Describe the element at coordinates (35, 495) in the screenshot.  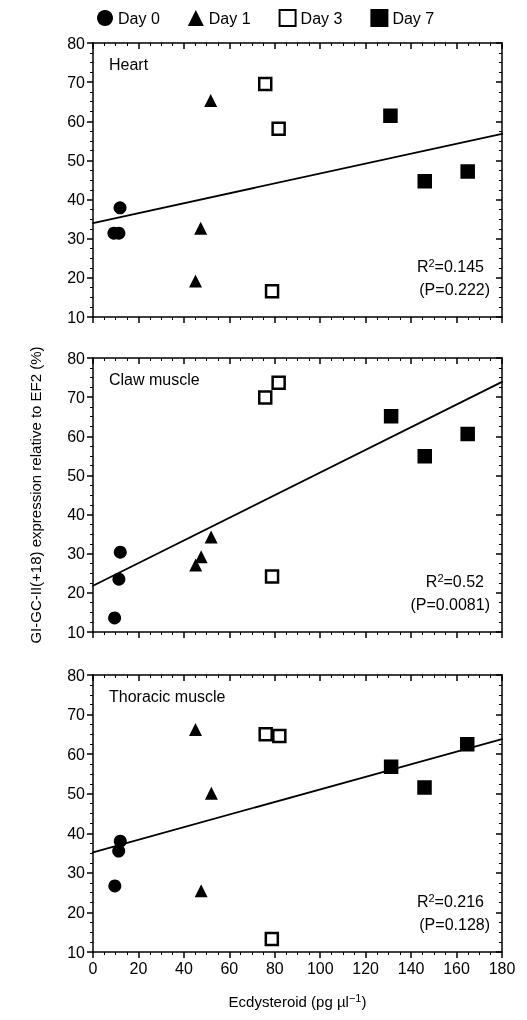
I see `y-axis-title: GI-GC-II(+18) expression relative to EF2 (%)` at that location.